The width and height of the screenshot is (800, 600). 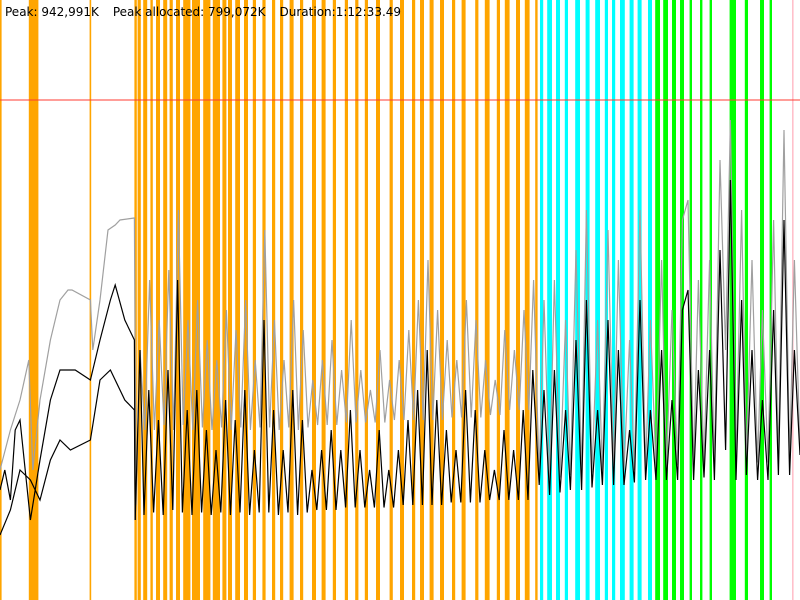 What do you see at coordinates (340, 12) in the screenshot?
I see `duration-label: Duration:1:12:33.49` at bounding box center [340, 12].